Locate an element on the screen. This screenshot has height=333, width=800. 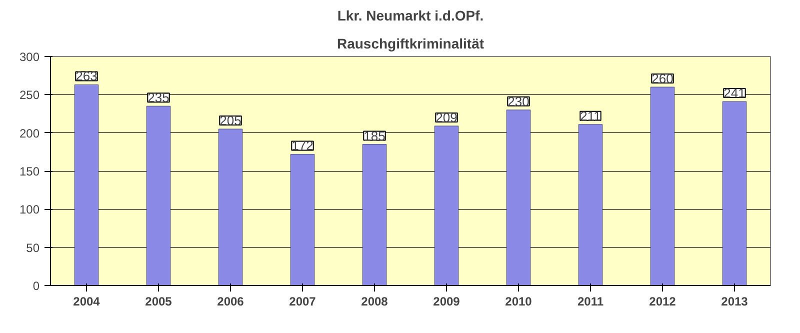
y-tick-label: 300 is located at coordinates (29, 57).